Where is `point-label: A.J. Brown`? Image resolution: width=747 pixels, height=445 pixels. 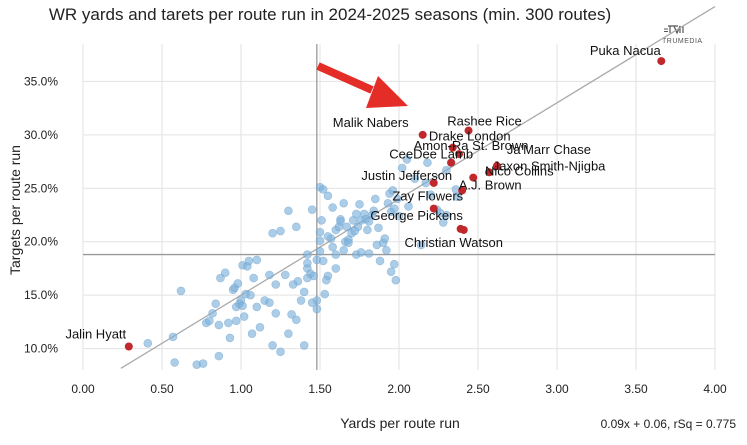 point-label: A.J. Brown is located at coordinates (490, 184).